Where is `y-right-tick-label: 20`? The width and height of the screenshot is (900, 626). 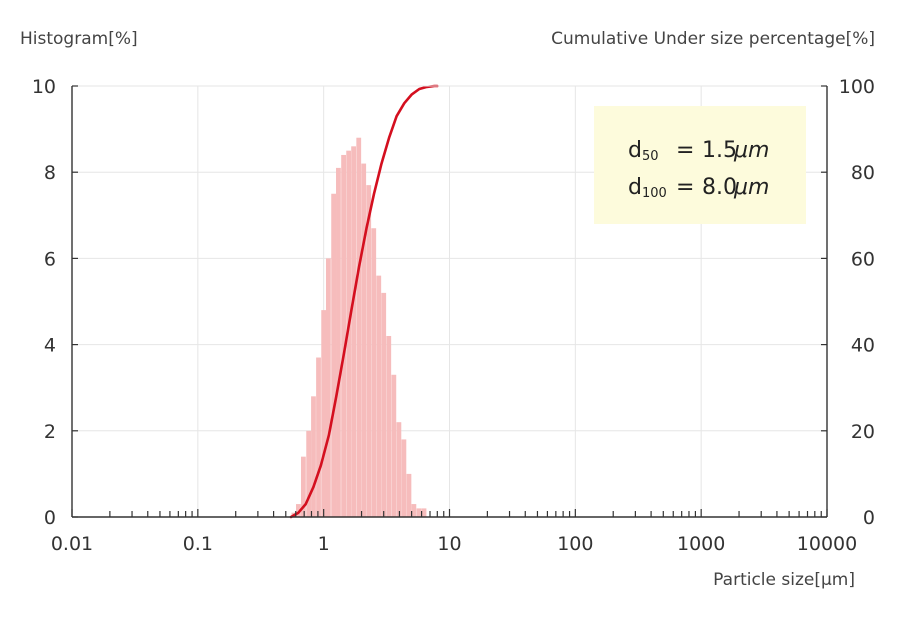
y-right-tick-label: 20 is located at coordinates (863, 432).